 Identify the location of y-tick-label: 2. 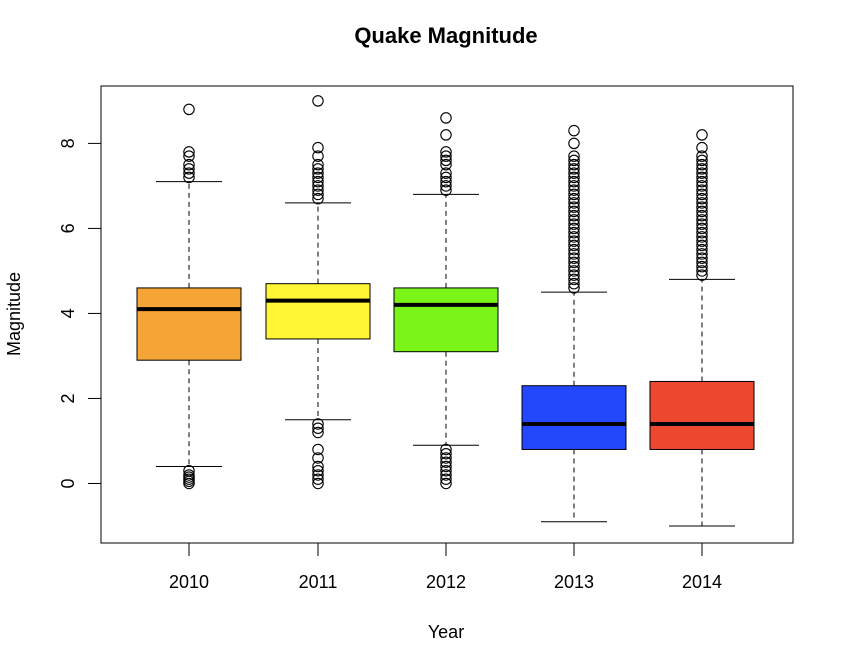
(68, 398).